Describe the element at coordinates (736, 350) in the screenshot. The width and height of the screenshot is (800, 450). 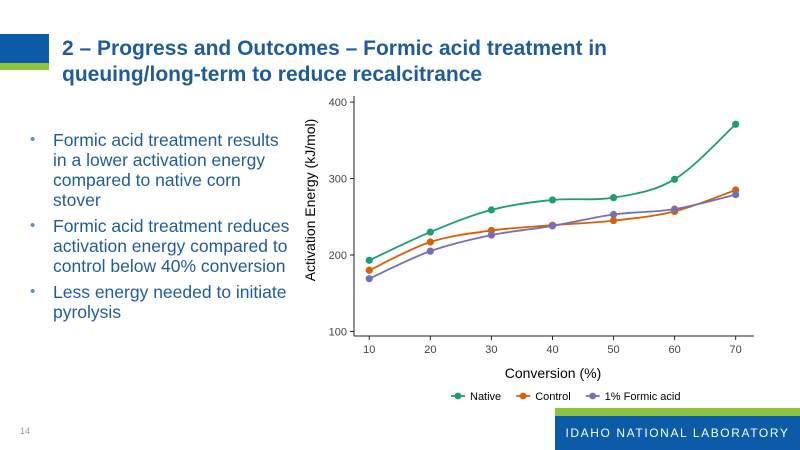
I see `x-tick-label: 70` at that location.